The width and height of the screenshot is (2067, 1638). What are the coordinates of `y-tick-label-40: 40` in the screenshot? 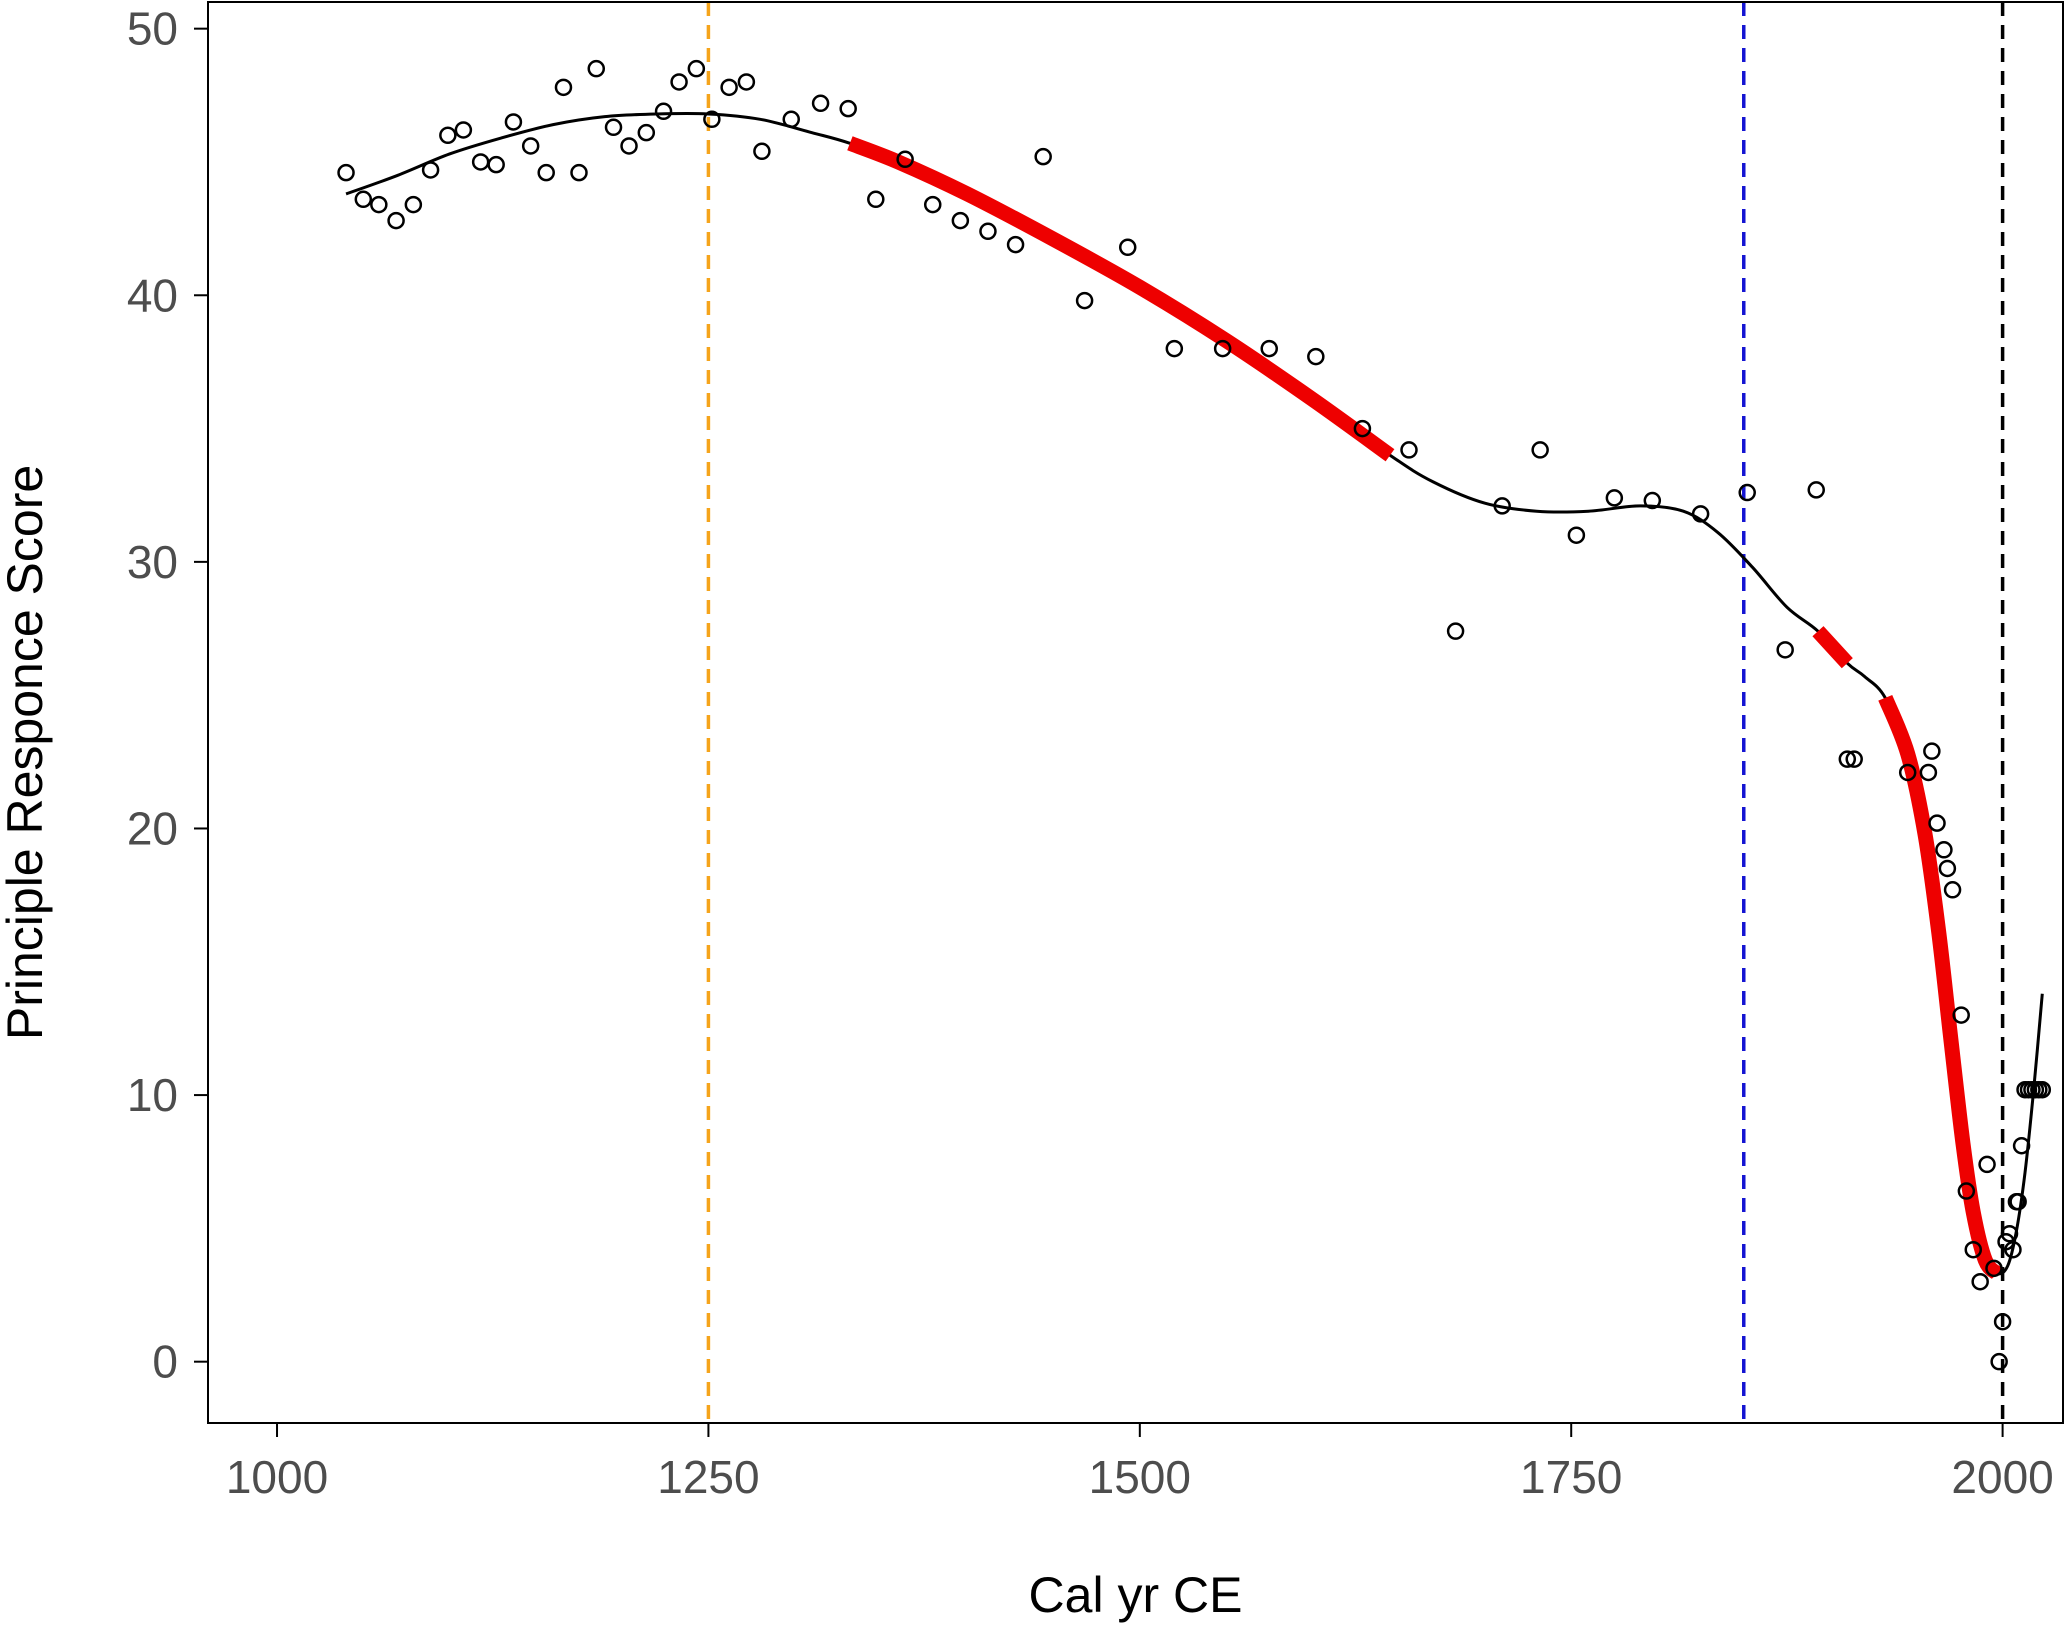 It's located at (152, 295).